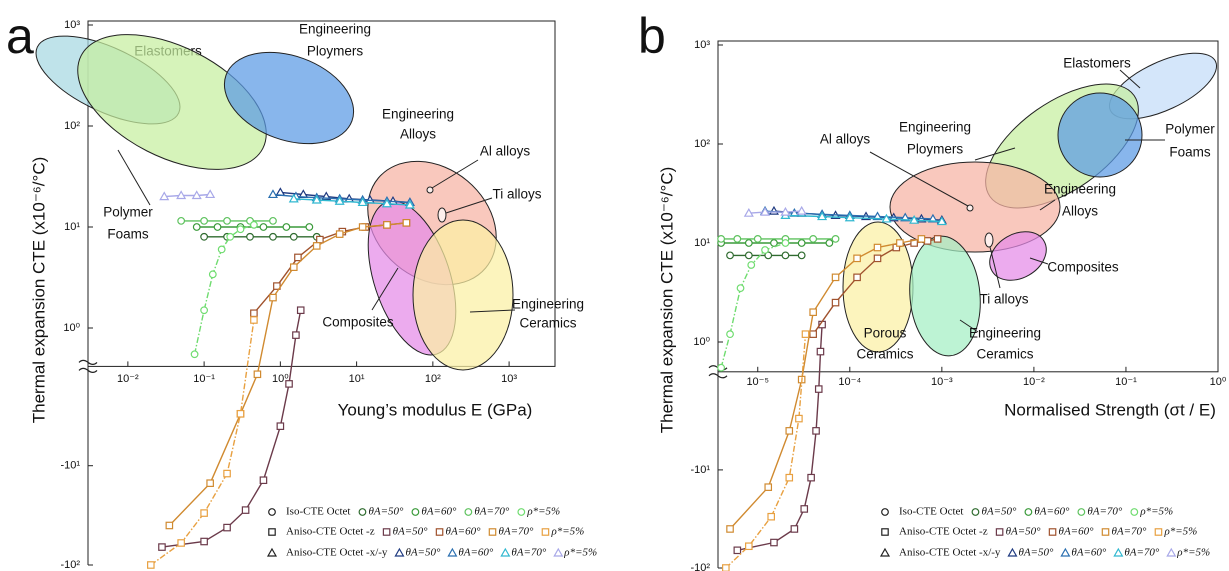 This screenshot has height=571, width=1229. I want to click on x-tick-label: 10⁻⁴, so click(849, 382).